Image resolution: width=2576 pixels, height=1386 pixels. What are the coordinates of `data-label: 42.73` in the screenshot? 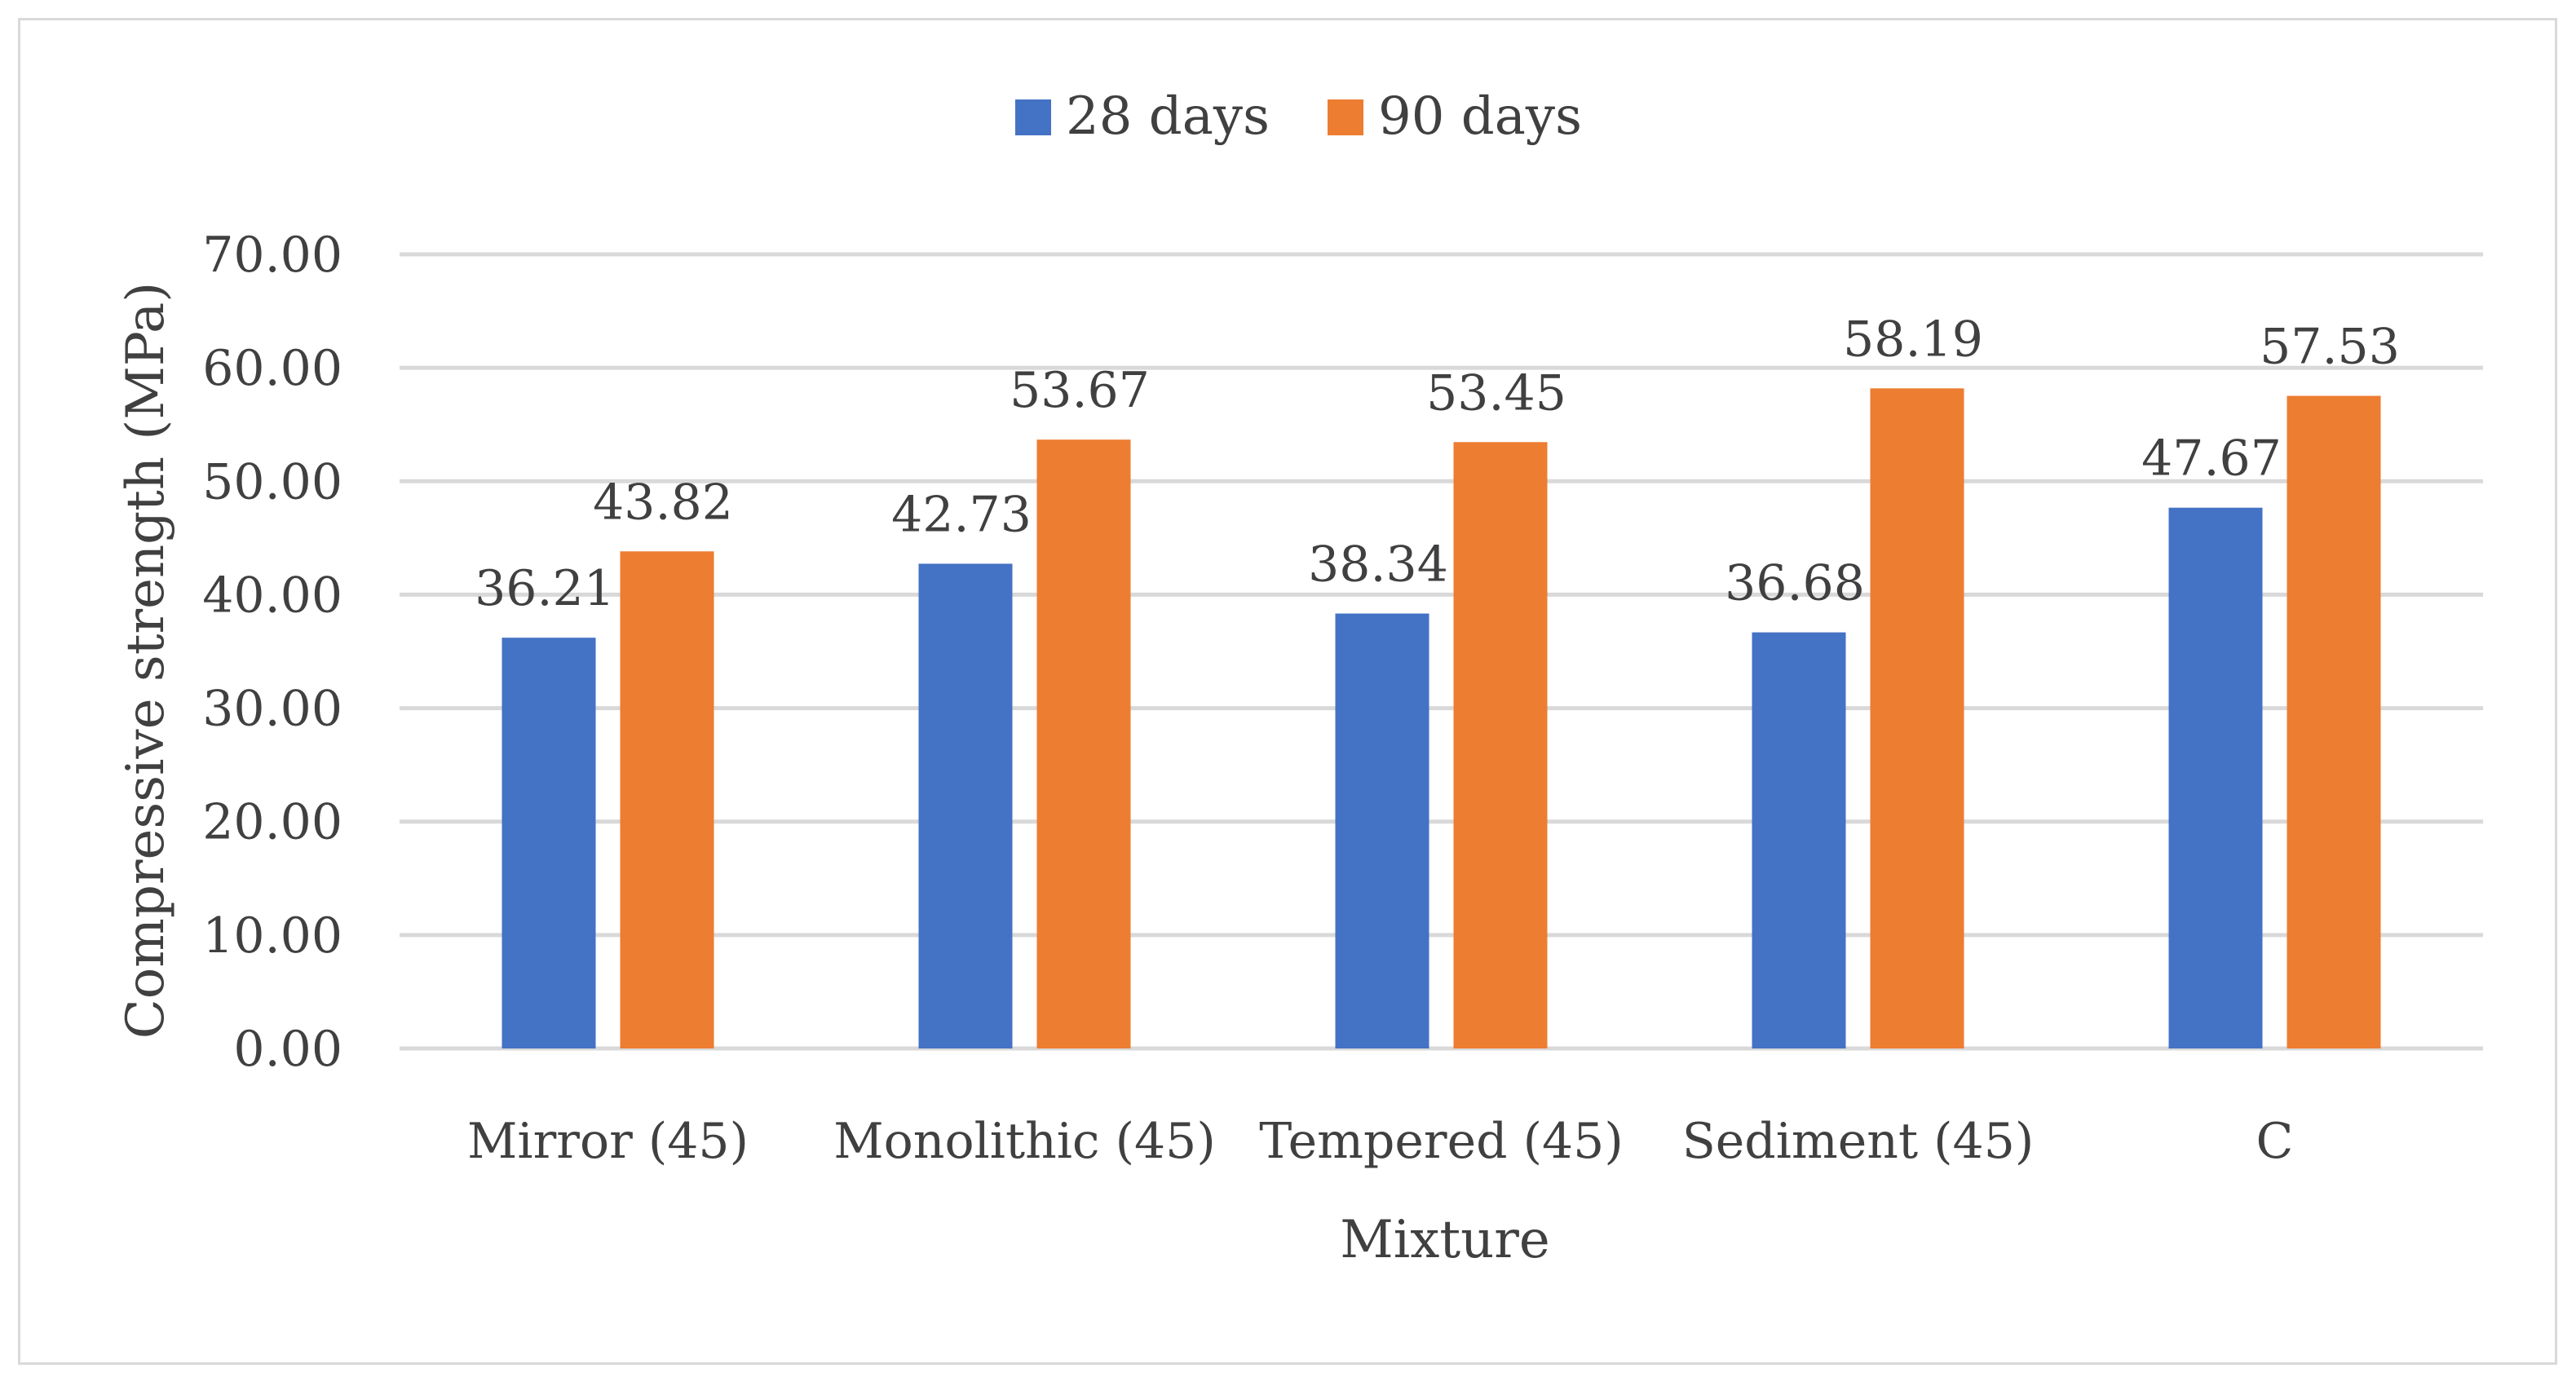 It's located at (961, 514).